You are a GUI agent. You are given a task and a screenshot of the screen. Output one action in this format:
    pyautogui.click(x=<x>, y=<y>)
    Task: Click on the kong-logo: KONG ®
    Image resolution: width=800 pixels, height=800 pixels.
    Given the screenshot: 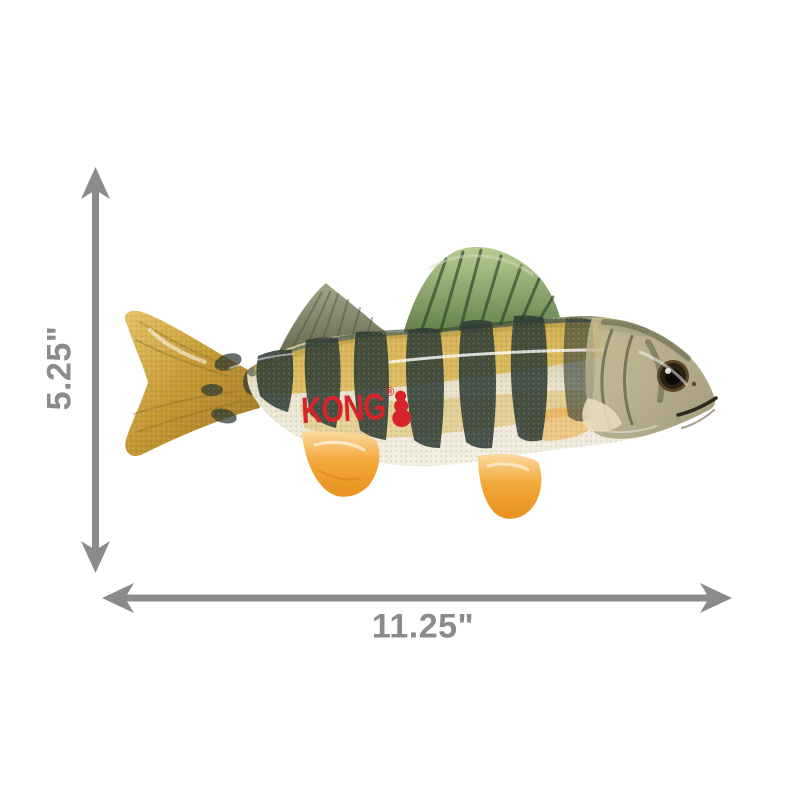 What is the action you would take?
    pyautogui.click(x=356, y=407)
    